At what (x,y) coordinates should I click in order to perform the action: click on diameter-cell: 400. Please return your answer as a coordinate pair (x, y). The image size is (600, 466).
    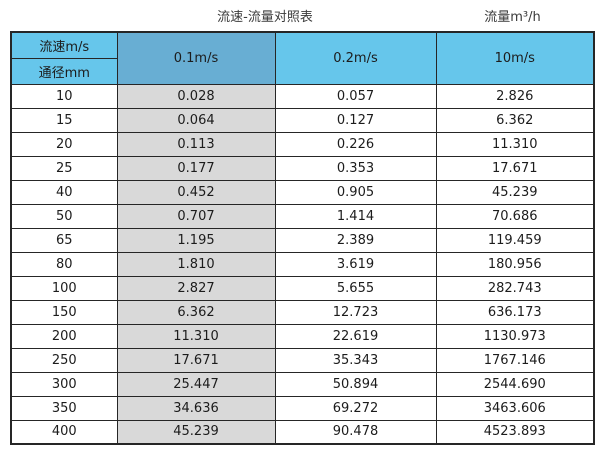
    Looking at the image, I should click on (64, 432).